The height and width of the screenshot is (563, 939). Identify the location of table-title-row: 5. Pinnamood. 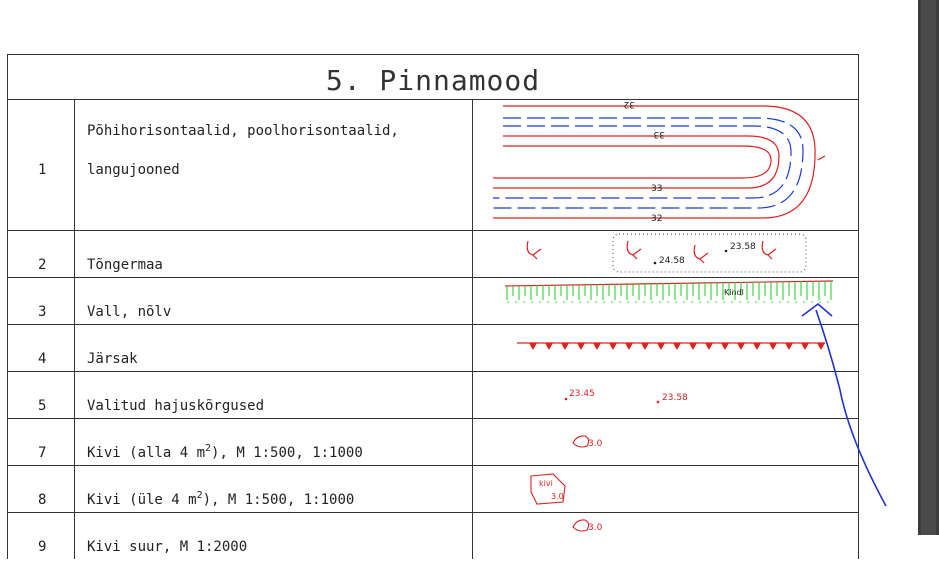
(433, 77).